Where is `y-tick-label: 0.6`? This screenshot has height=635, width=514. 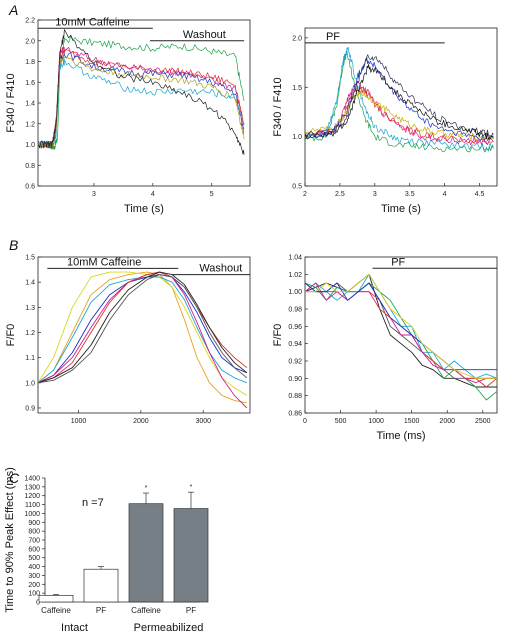 y-tick-label: 0.6 is located at coordinates (30, 187).